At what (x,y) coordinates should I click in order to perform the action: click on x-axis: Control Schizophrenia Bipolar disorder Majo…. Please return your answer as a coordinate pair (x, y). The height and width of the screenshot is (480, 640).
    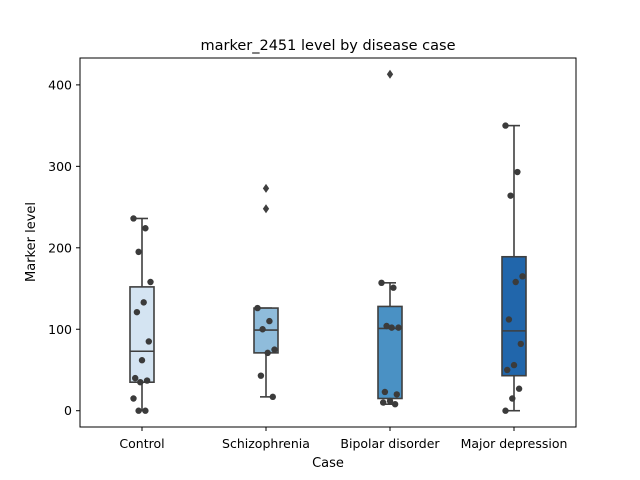
    Looking at the image, I should click on (343, 439).